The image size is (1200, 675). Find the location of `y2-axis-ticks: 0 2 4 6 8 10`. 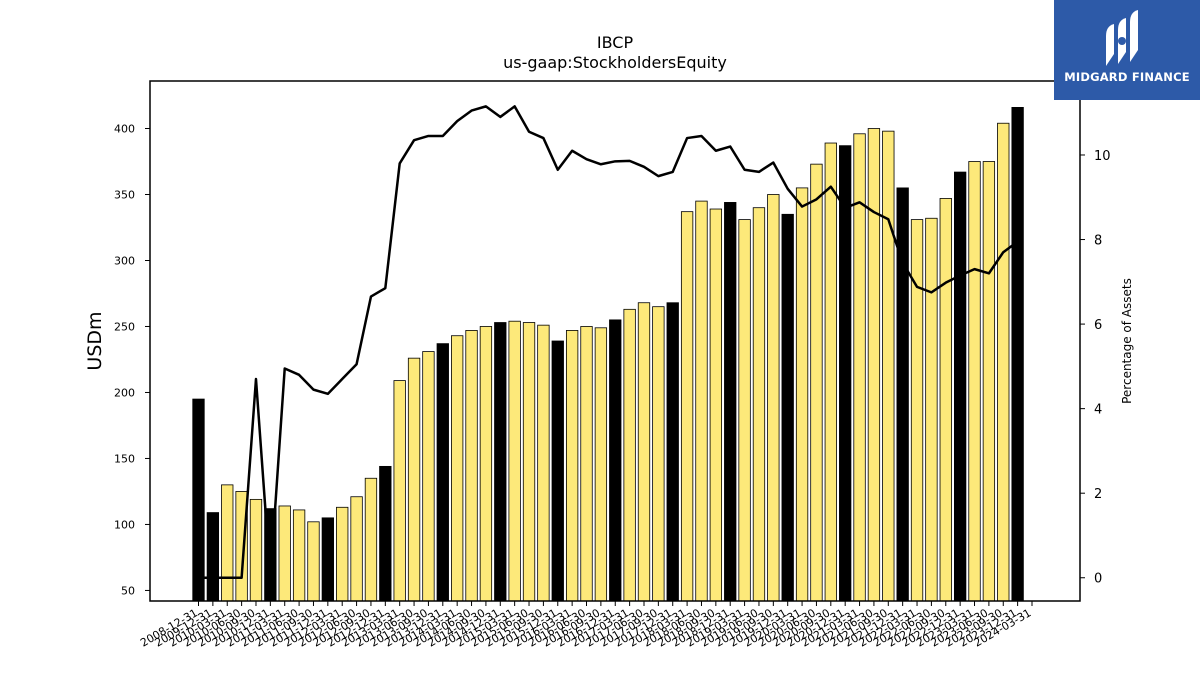

y2-axis-ticks: 0 2 4 6 8 10 is located at coordinates (1095, 368).